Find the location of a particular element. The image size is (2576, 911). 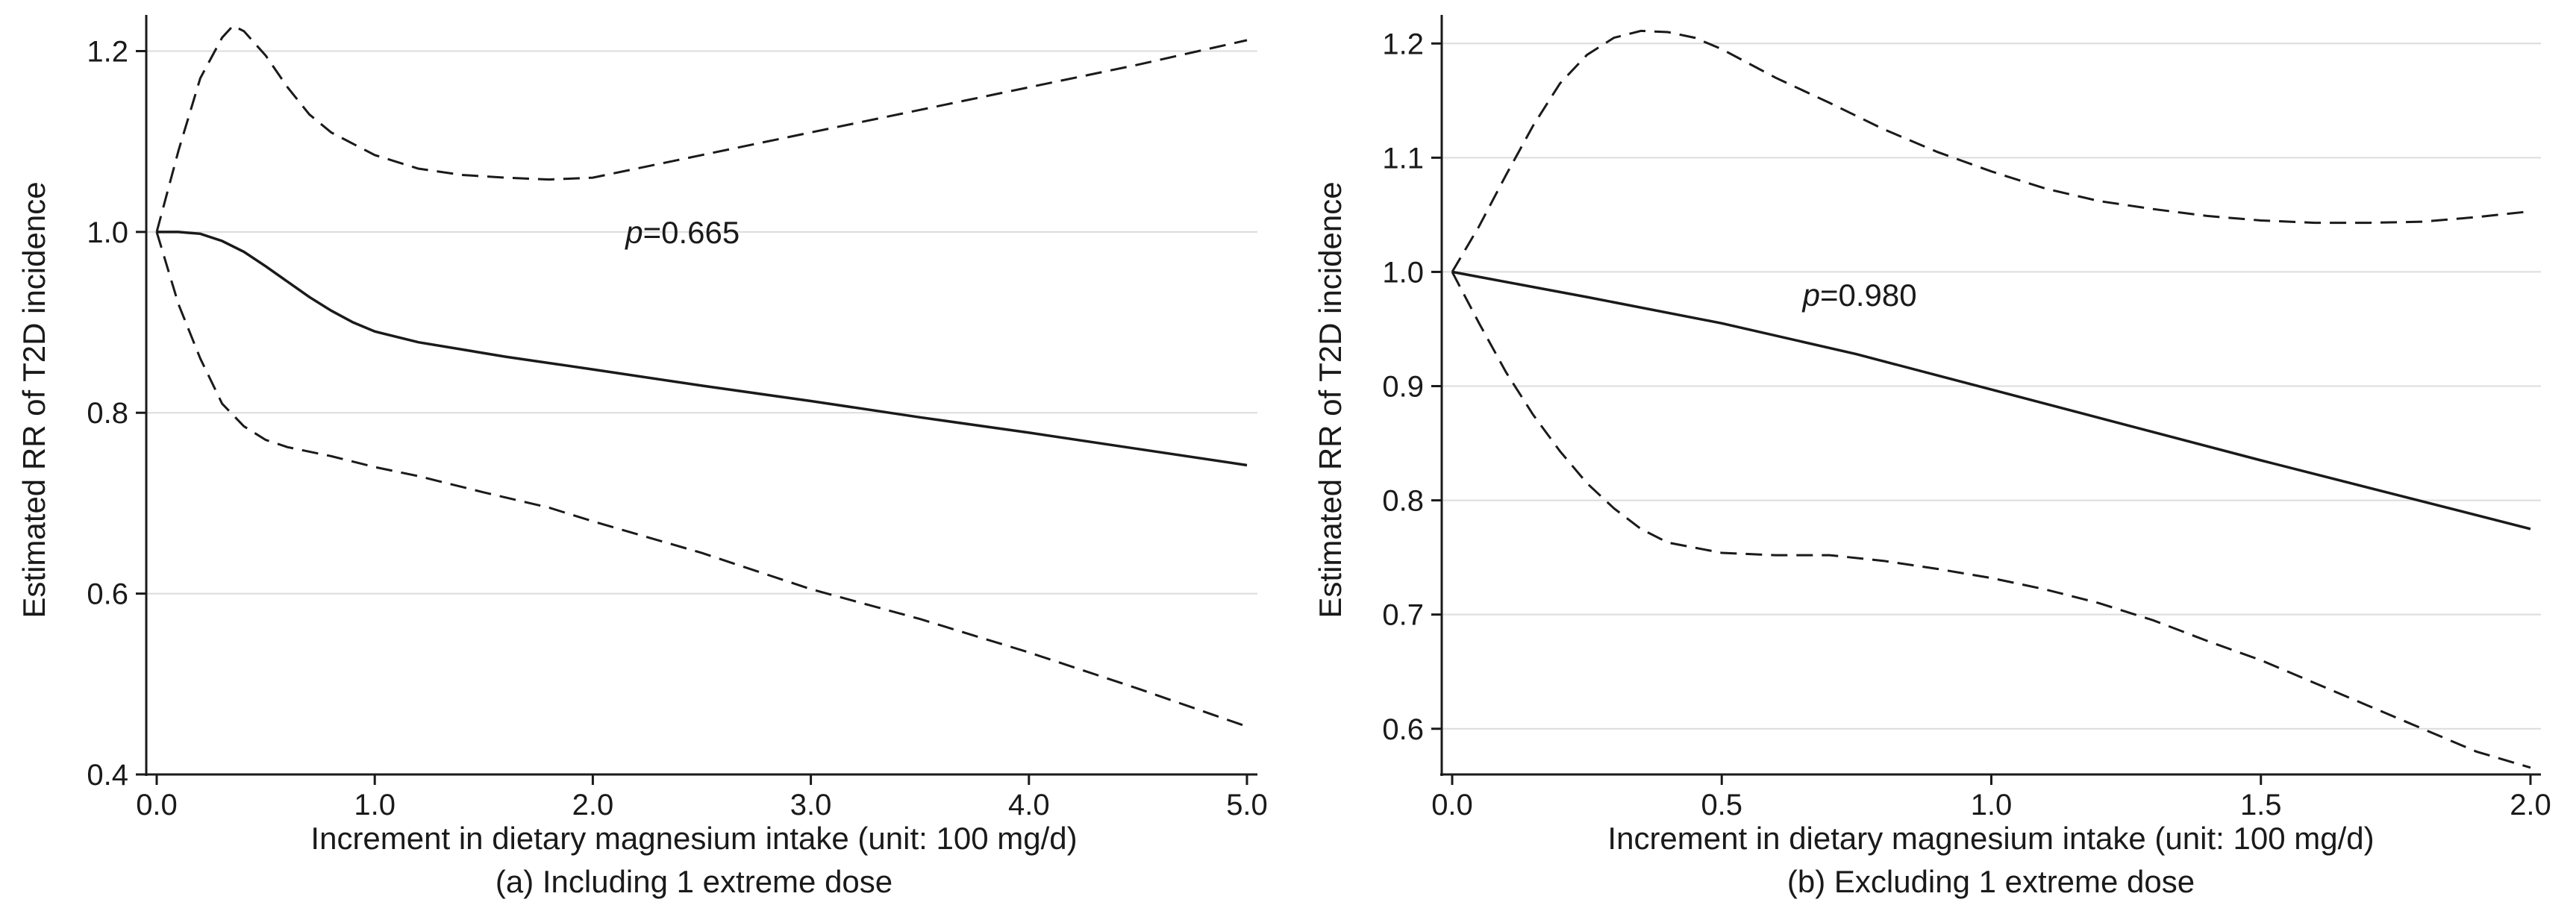

panel-a-x-tick-label-3: 3.0 is located at coordinates (811, 805).